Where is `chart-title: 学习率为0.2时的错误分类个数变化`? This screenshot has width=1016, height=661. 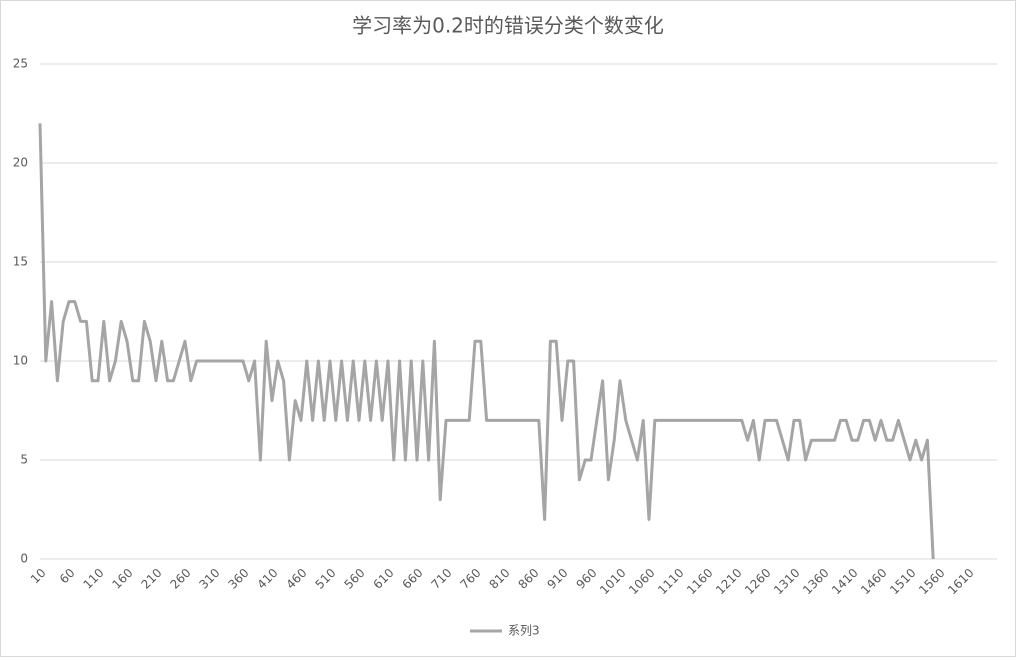
chart-title: 学习率为0.2时的错误分类个数变化 is located at coordinates (508, 26).